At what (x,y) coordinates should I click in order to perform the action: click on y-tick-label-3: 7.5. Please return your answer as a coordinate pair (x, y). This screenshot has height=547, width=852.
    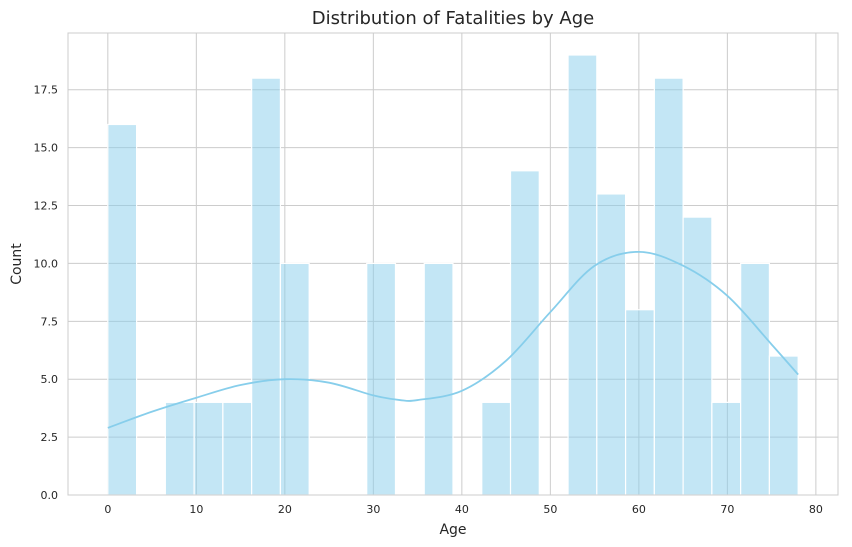
    Looking at the image, I should click on (50, 321).